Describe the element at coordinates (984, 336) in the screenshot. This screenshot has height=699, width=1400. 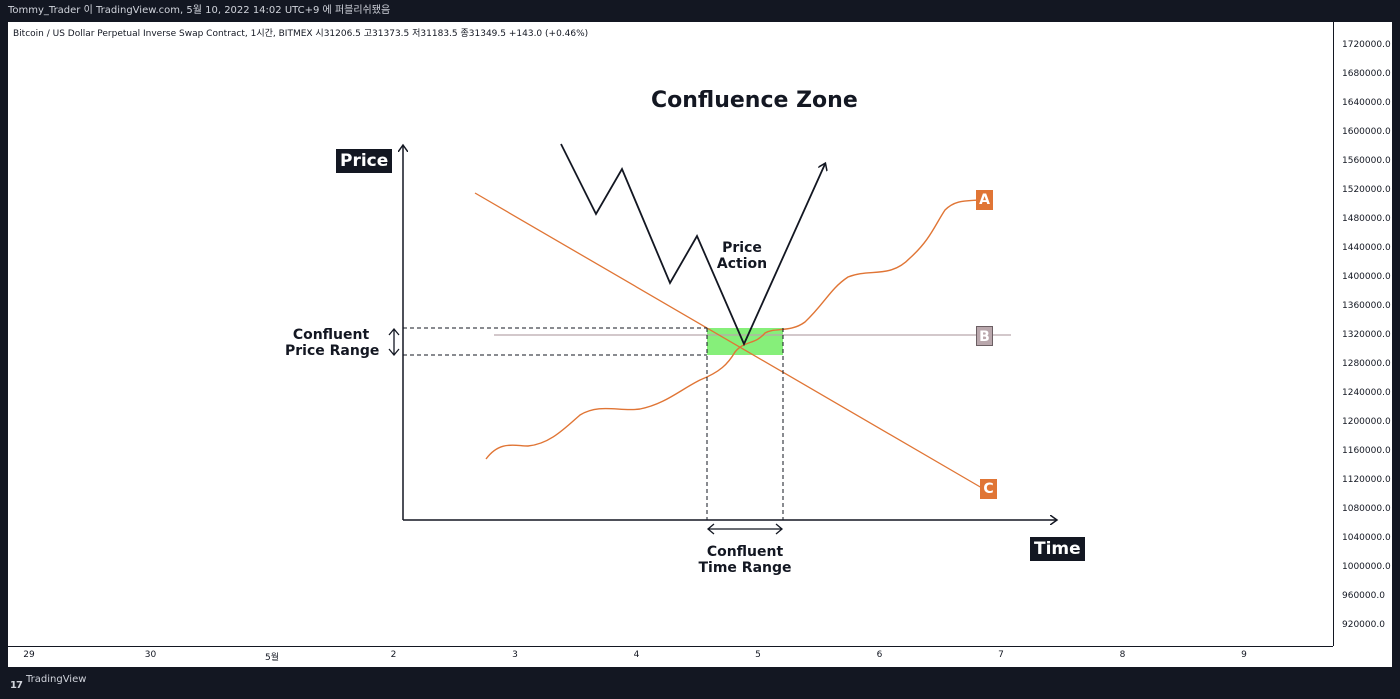
I see `series-b-label: B` at that location.